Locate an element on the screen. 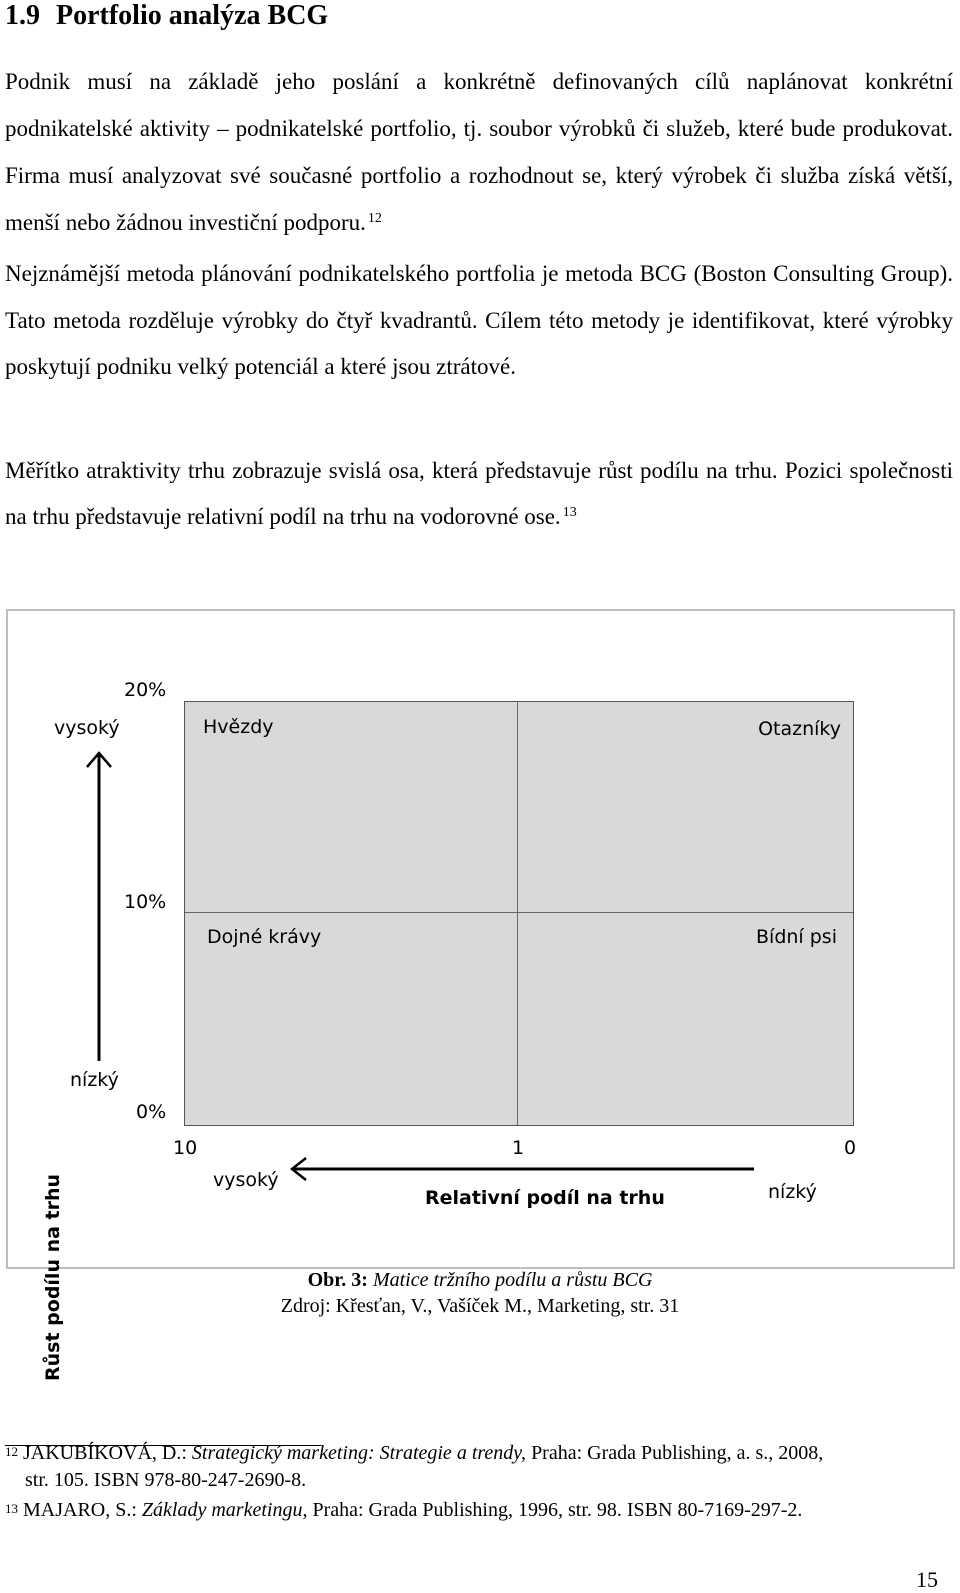 This screenshot has height=1593, width=960. x-high-label: vysoký is located at coordinates (246, 1180).